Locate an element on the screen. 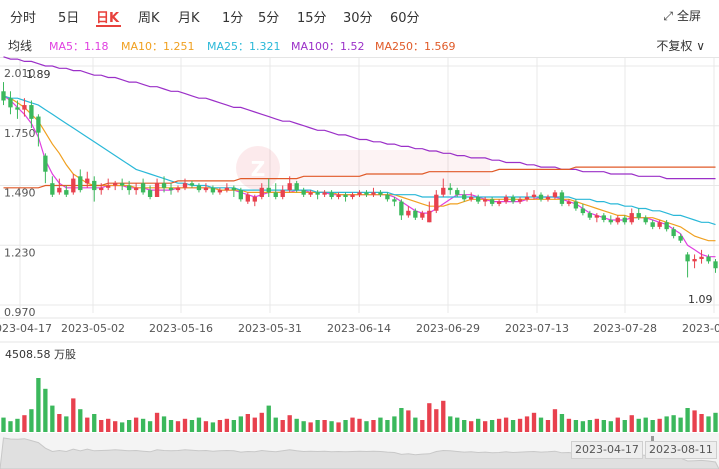  period-tabs: 分时 5日 日K 周K 月K 1分 5分 15分 30分 60分 ⤢ 全屏 is located at coordinates (359, 15).